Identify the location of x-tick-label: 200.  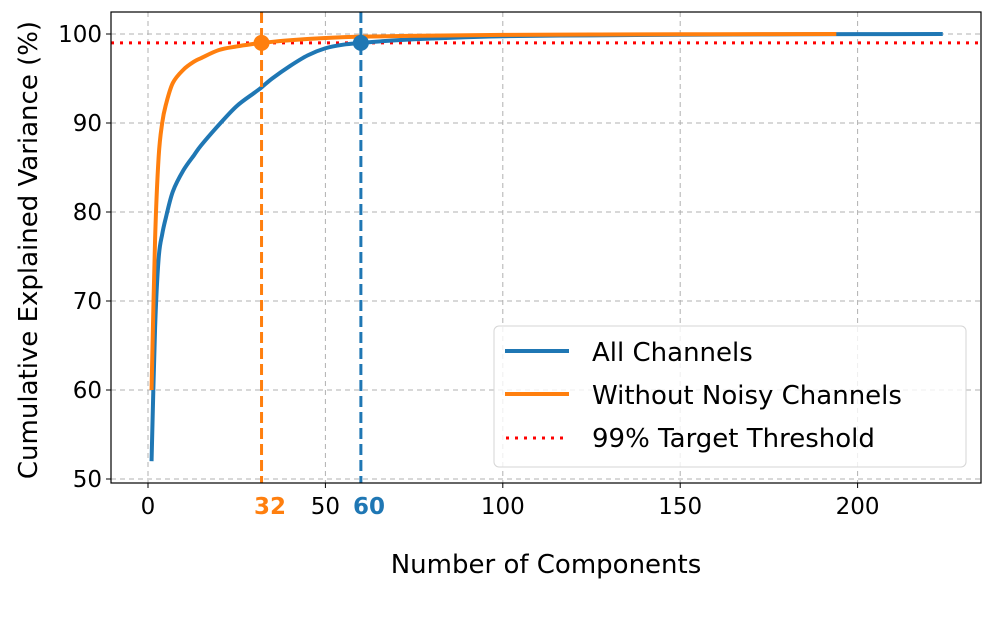
(858, 507).